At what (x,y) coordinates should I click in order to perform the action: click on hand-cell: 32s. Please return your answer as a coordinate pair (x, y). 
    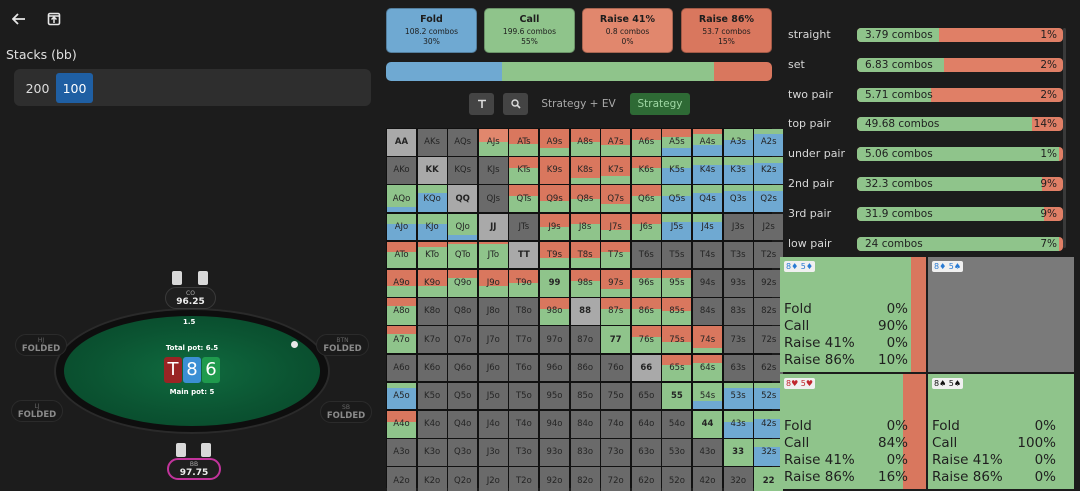
    Looking at the image, I should click on (769, 452).